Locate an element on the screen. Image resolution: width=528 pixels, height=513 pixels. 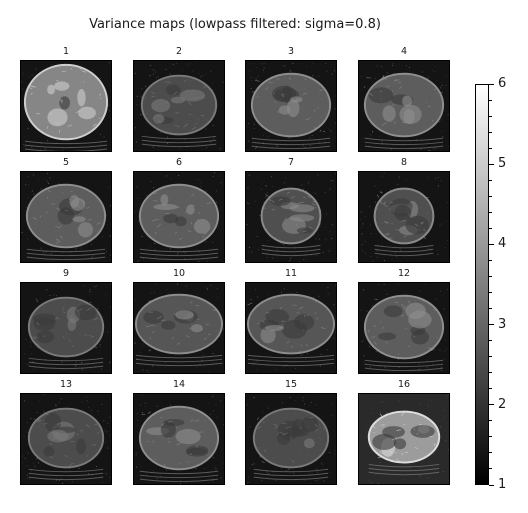
panel-label-5: 5 is located at coordinates (66, 162).